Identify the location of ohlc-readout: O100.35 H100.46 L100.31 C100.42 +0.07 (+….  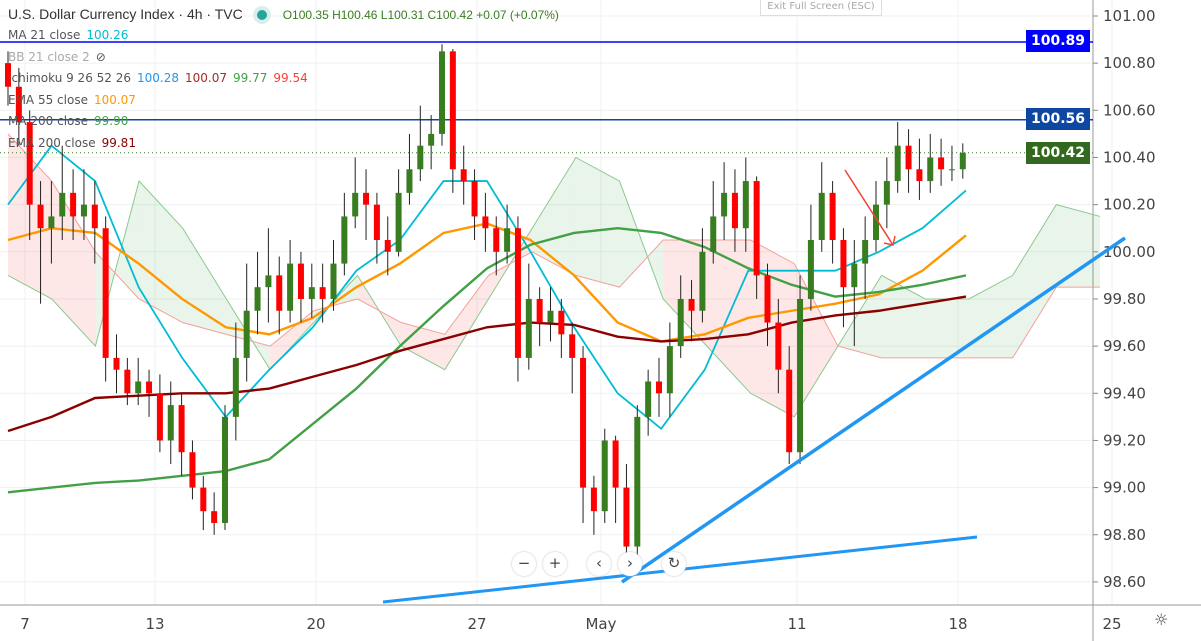
(420, 15).